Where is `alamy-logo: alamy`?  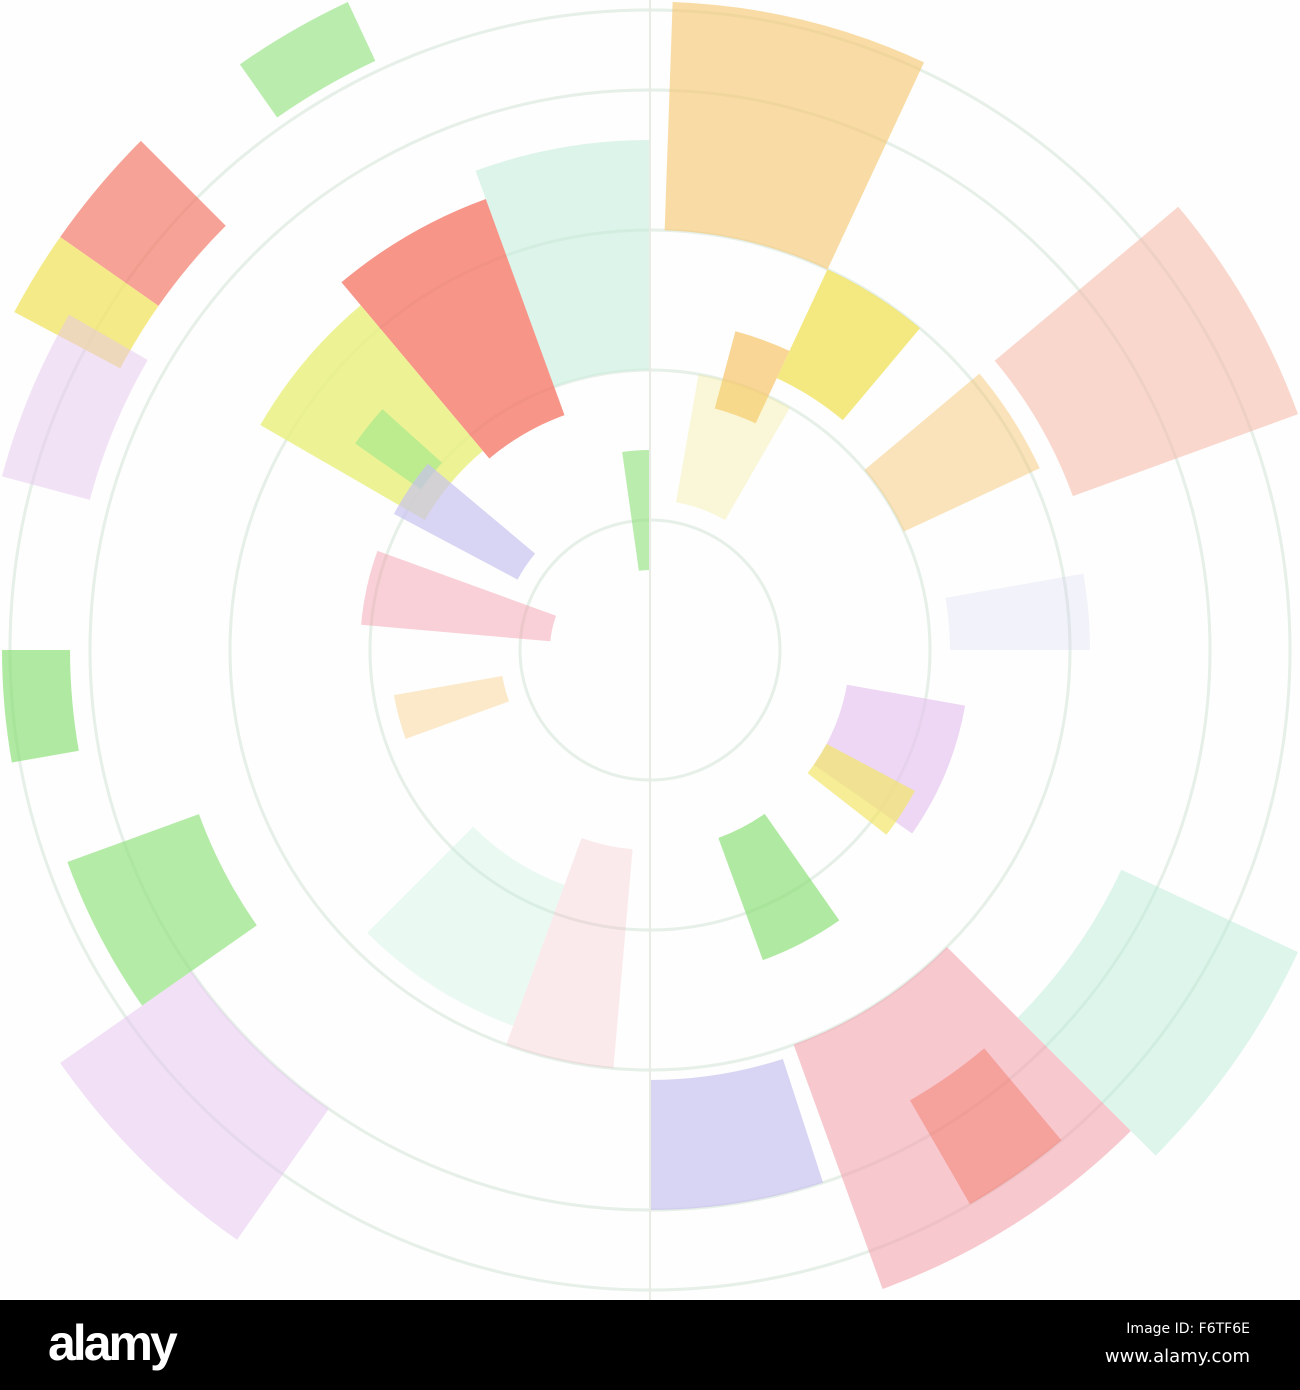 alamy-logo: alamy is located at coordinates (113, 1343).